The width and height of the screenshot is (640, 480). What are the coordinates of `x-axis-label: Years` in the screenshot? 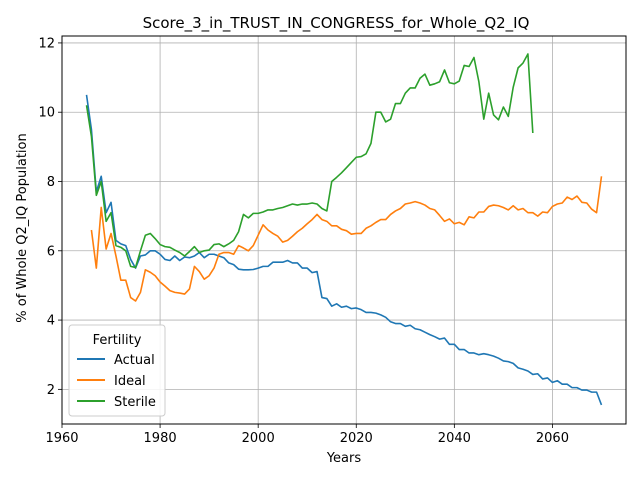 It's located at (344, 458).